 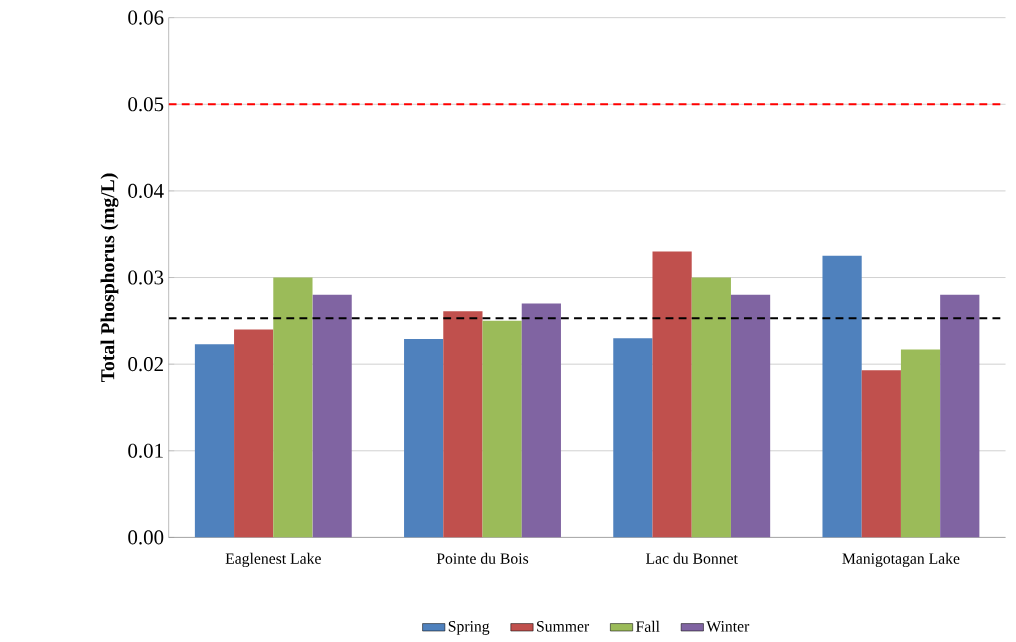 What do you see at coordinates (145, 364) in the screenshot?
I see `y-tick-label: 0.02` at bounding box center [145, 364].